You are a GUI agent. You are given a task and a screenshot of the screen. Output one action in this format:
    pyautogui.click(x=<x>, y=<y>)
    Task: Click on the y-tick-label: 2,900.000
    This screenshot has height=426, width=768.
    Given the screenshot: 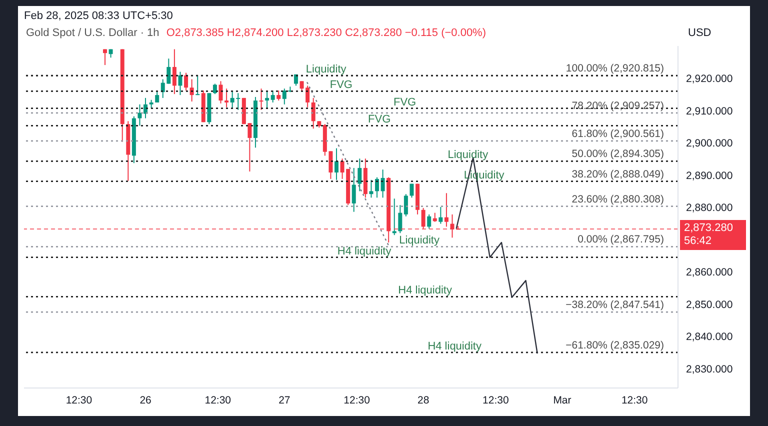 What is the action you would take?
    pyautogui.click(x=709, y=144)
    